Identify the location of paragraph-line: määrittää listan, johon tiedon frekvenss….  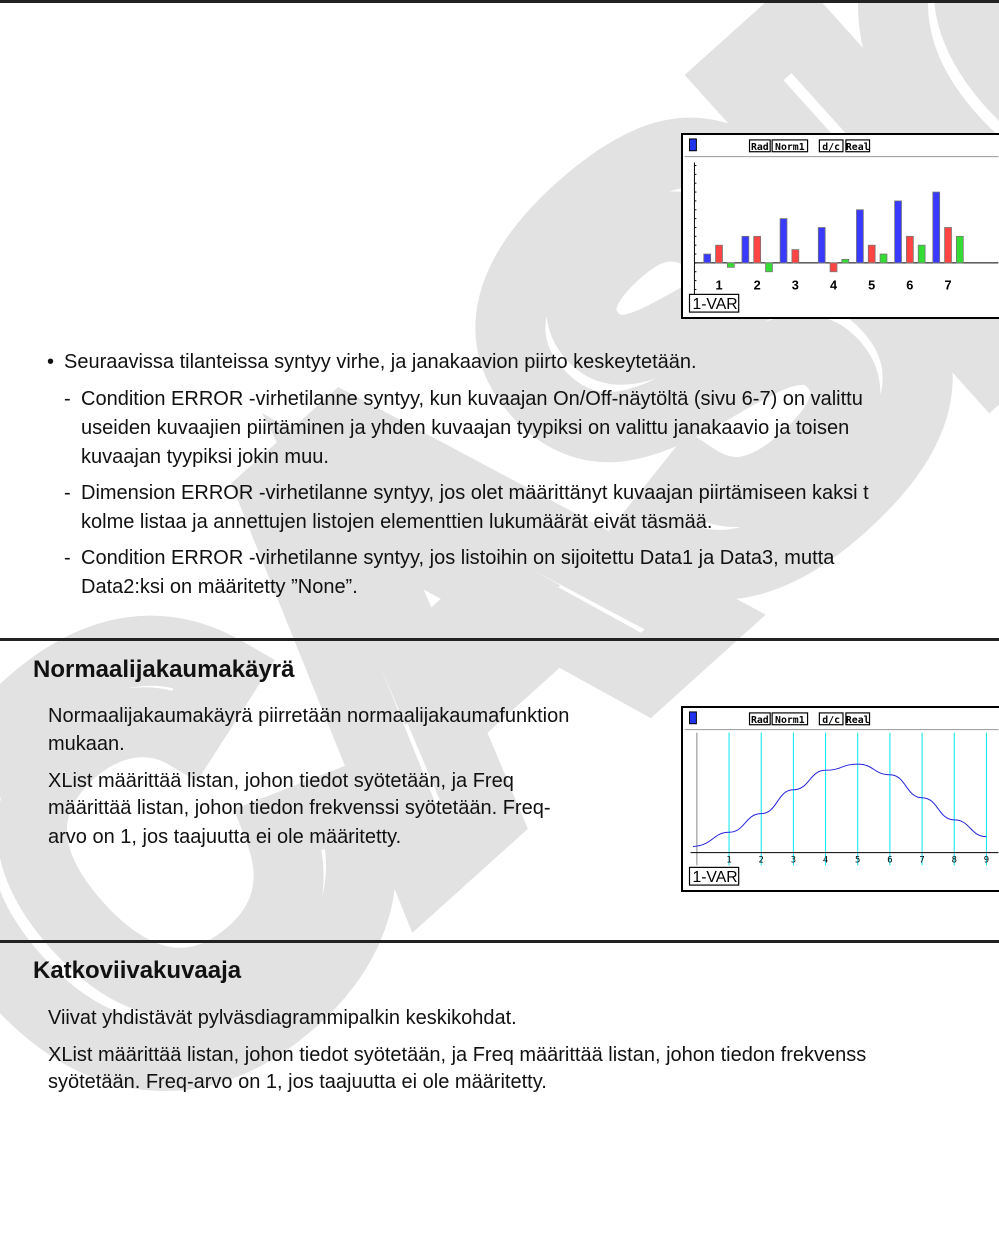
(299, 808).